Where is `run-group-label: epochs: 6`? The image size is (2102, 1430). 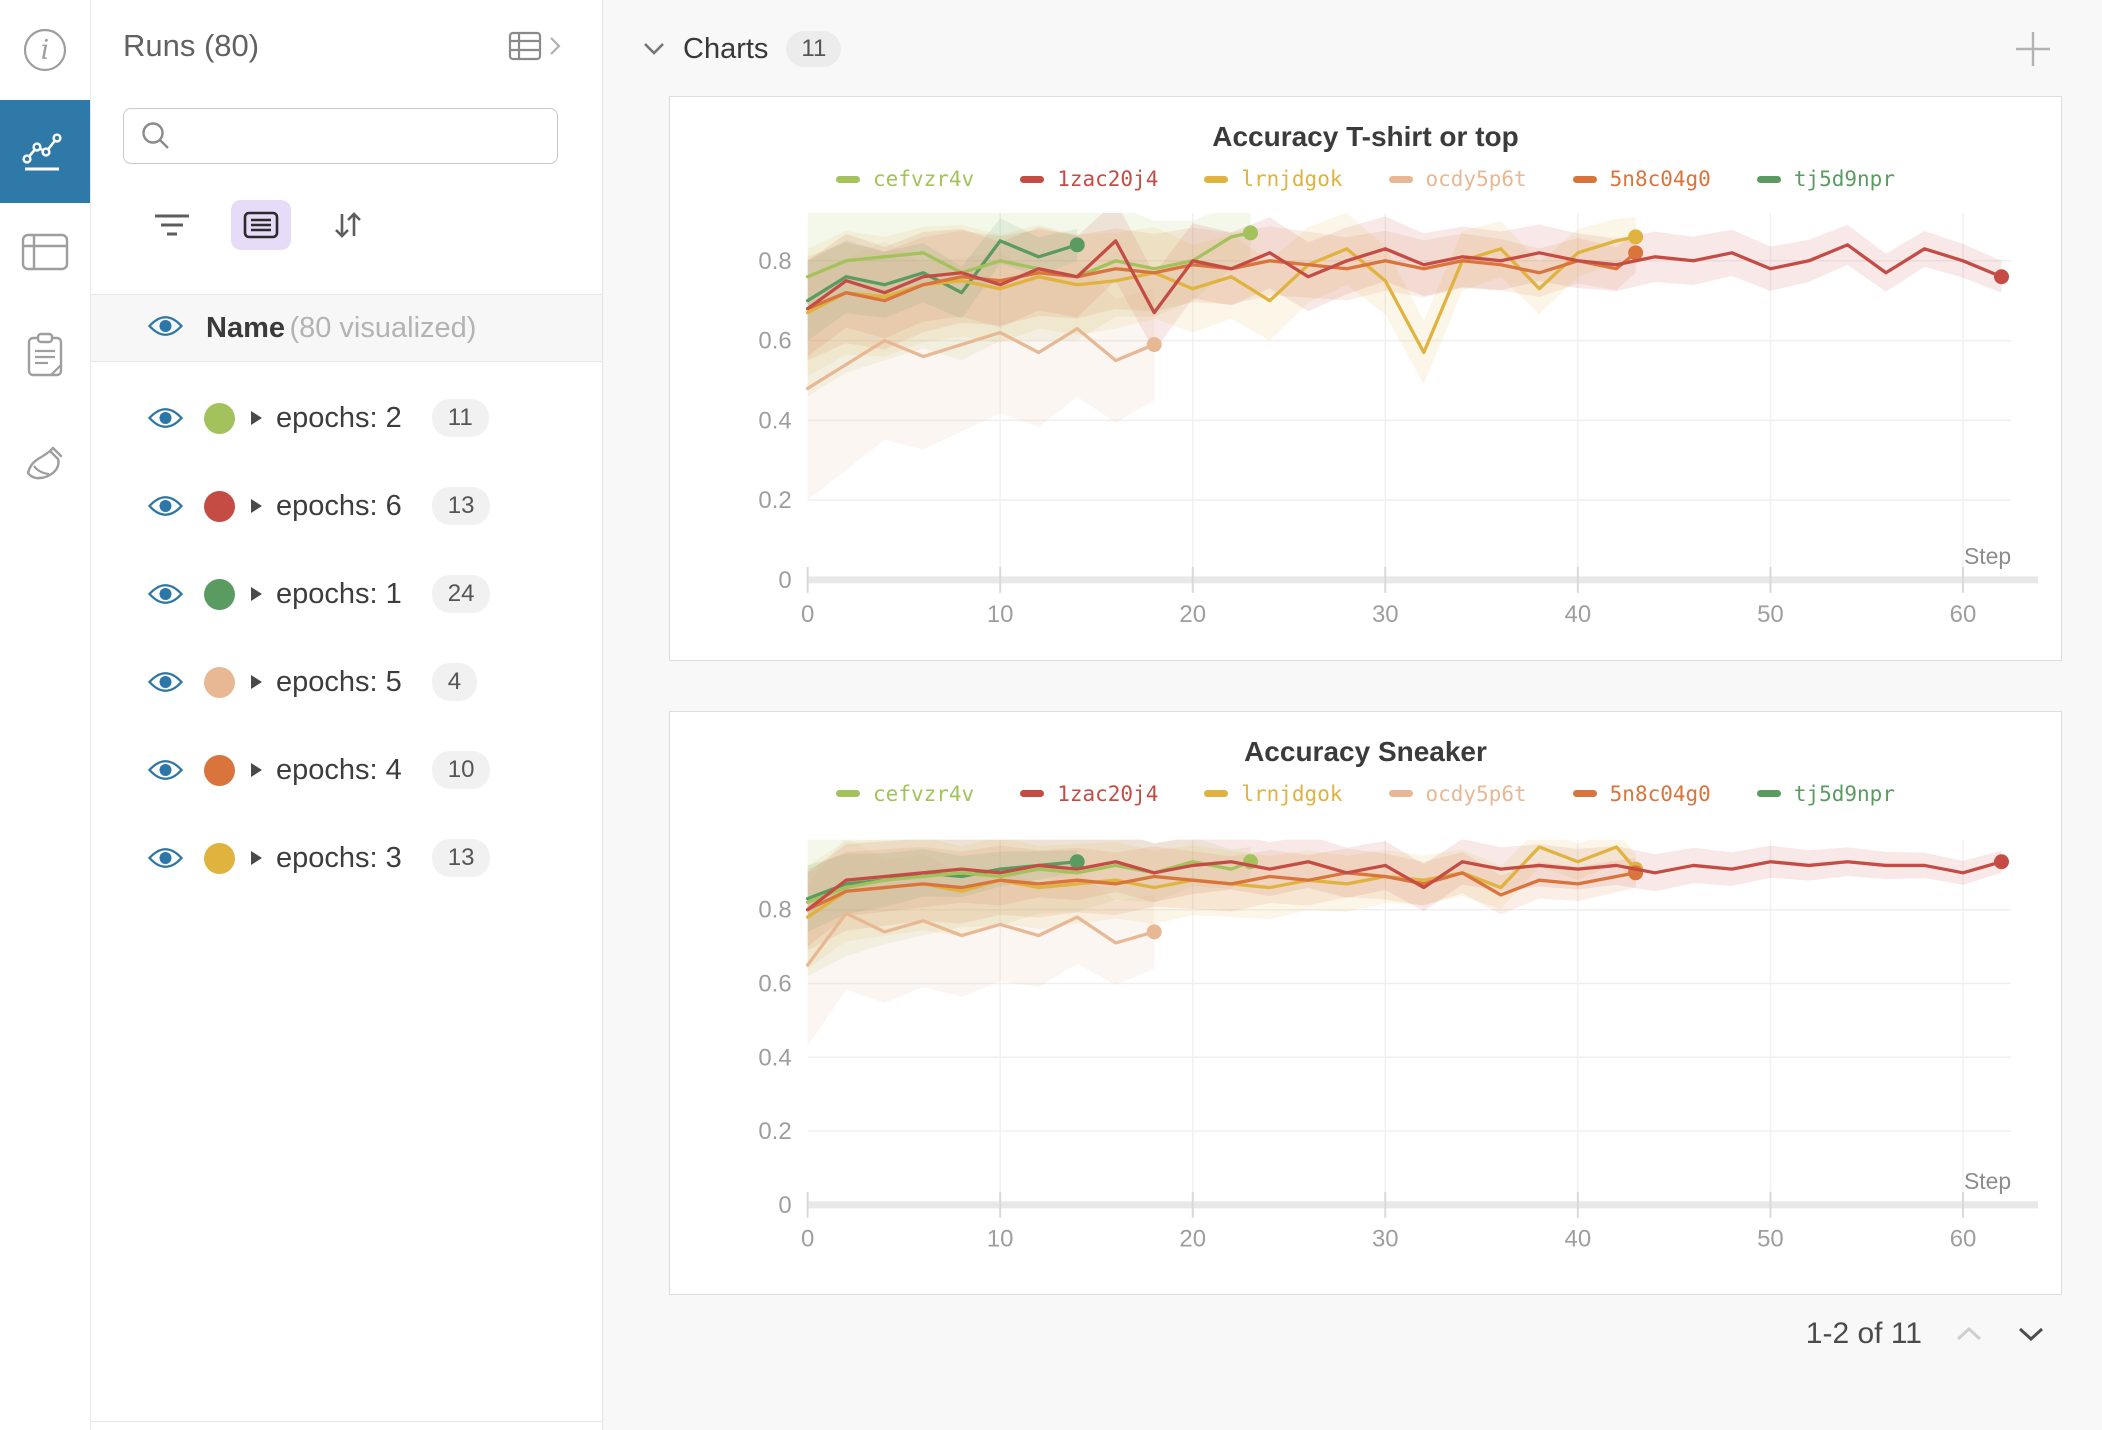
run-group-label: epochs: 6 is located at coordinates (339, 505).